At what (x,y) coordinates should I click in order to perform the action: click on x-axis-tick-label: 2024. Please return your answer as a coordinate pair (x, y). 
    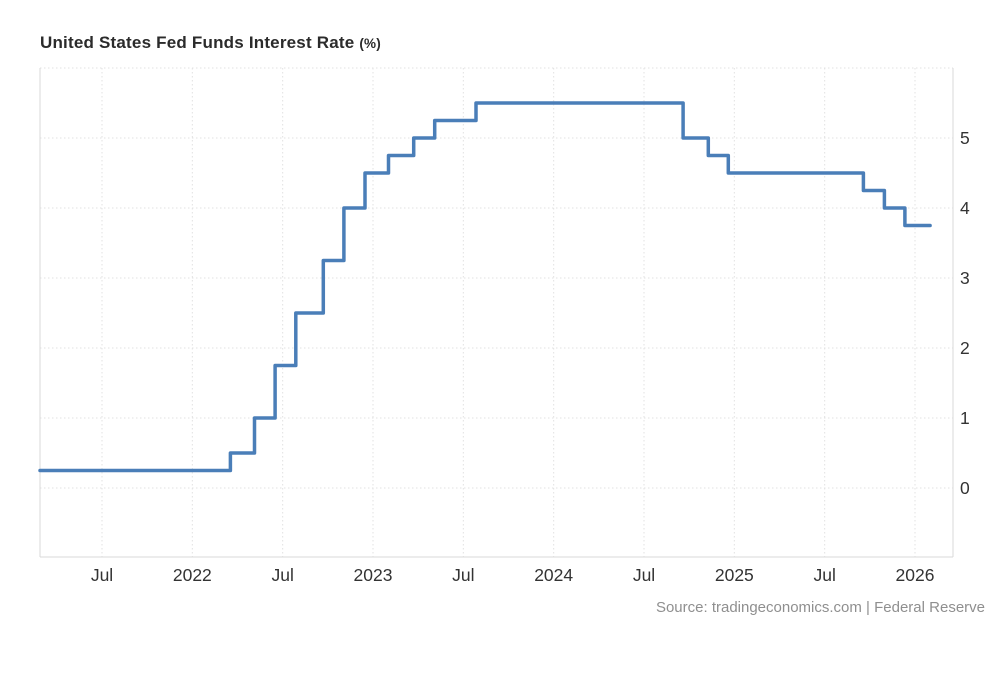
    Looking at the image, I should click on (553, 575).